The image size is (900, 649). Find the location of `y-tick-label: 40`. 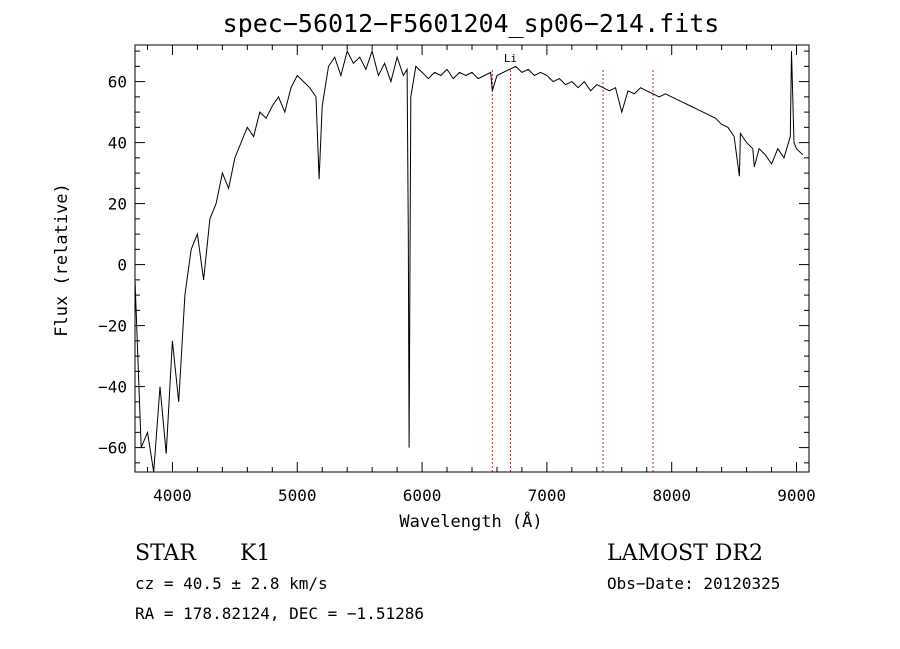

y-tick-label: 40 is located at coordinates (117, 143).